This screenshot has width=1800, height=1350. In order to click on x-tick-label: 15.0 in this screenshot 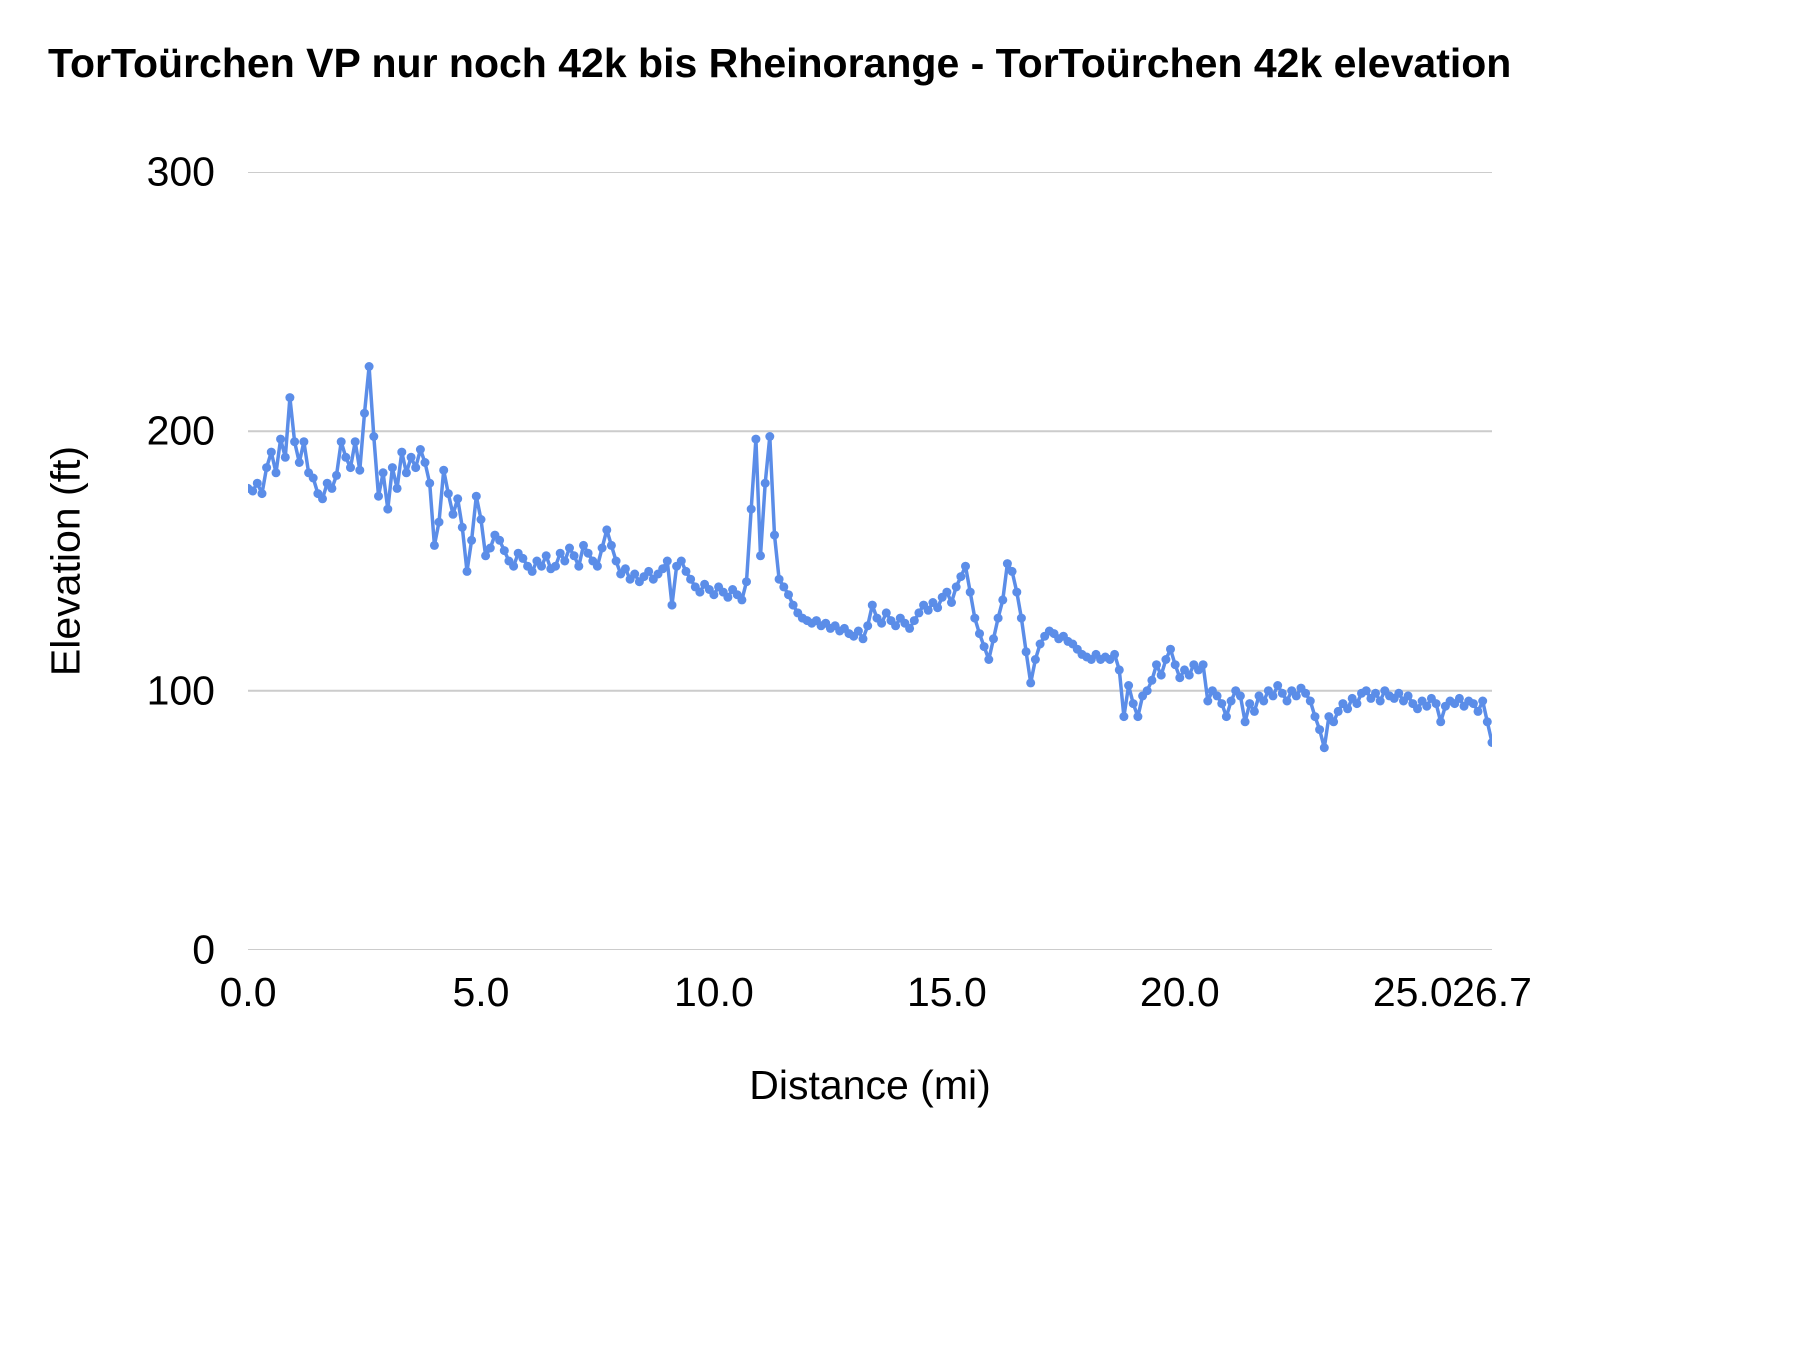, I will do `click(946, 992)`.